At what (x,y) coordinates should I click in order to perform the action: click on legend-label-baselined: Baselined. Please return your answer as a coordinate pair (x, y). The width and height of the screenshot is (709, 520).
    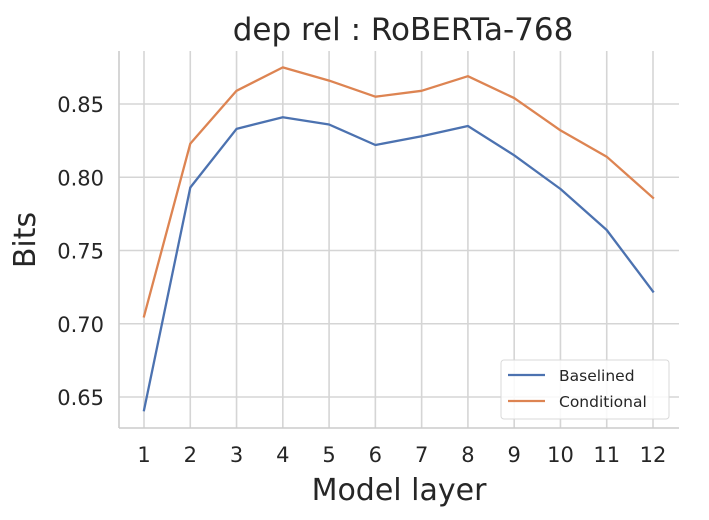
    Looking at the image, I should click on (597, 376).